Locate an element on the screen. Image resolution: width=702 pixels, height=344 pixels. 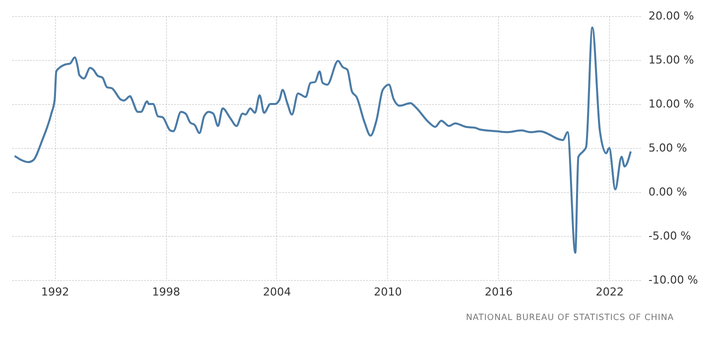
x-tick-label: 1992 is located at coordinates (55, 292).